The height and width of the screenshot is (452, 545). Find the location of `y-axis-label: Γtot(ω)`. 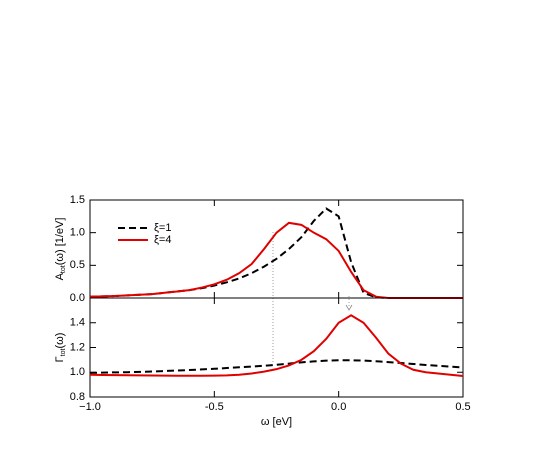

y-axis-label: Γtot(ω) is located at coordinates (60, 348).